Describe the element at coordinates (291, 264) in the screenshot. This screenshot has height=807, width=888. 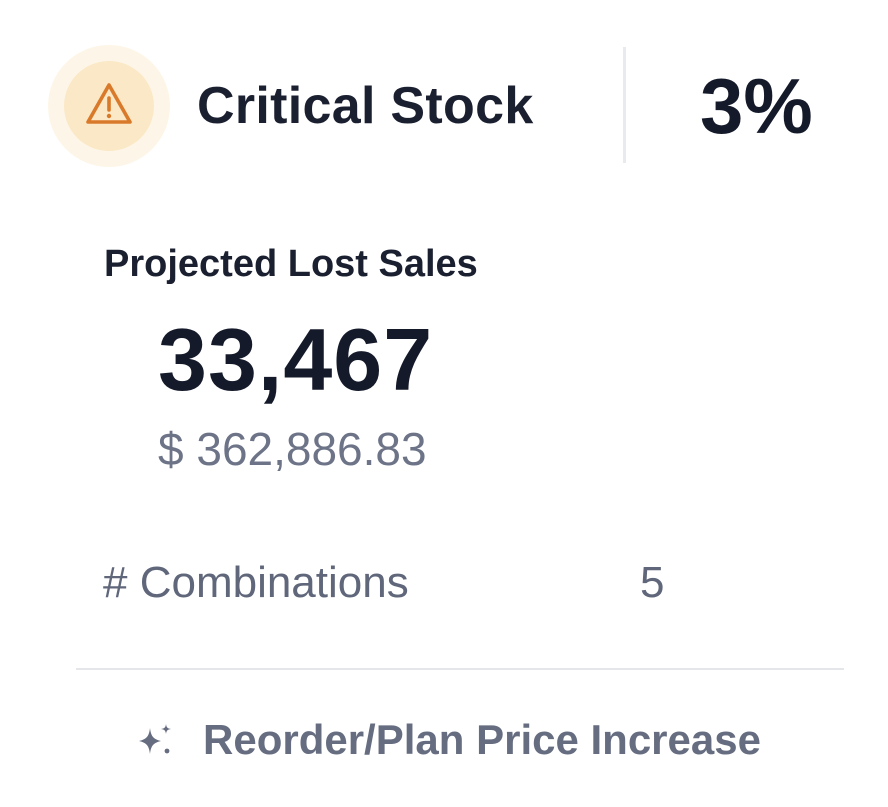
I see `lost-sales-label: Projected Lost Sales` at that location.